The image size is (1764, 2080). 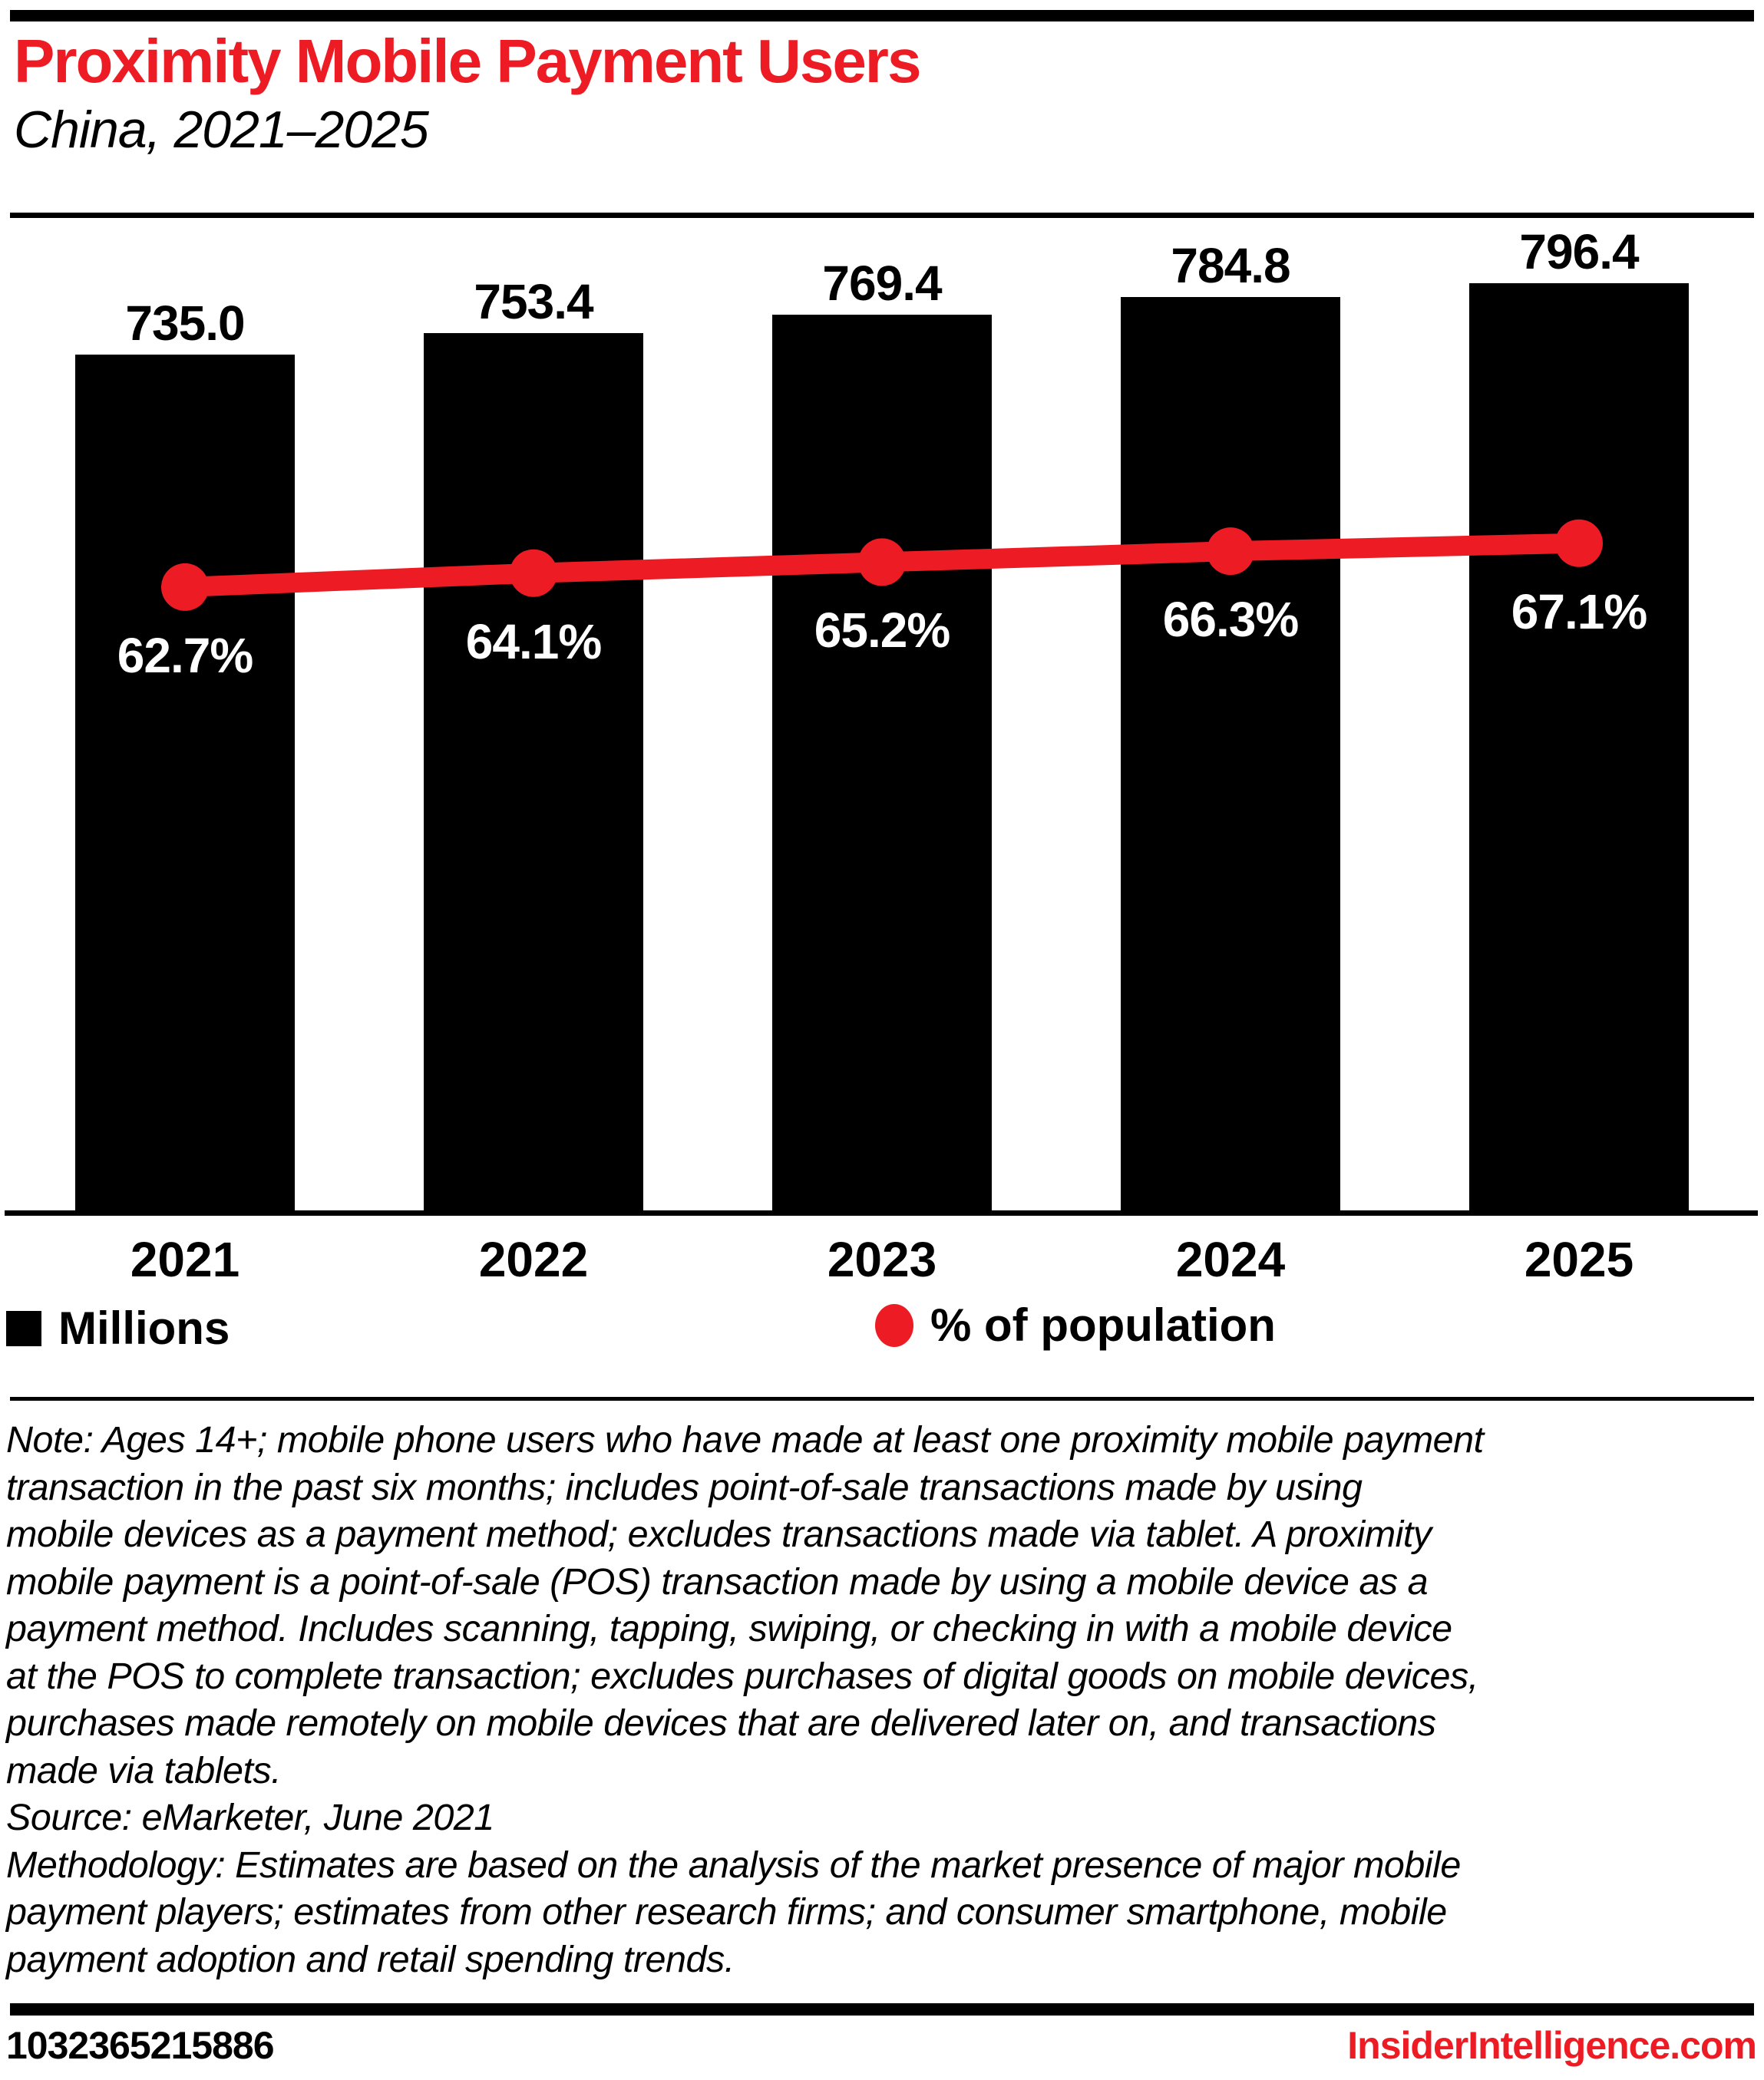 I want to click on bar-2023, so click(x=882, y=764).